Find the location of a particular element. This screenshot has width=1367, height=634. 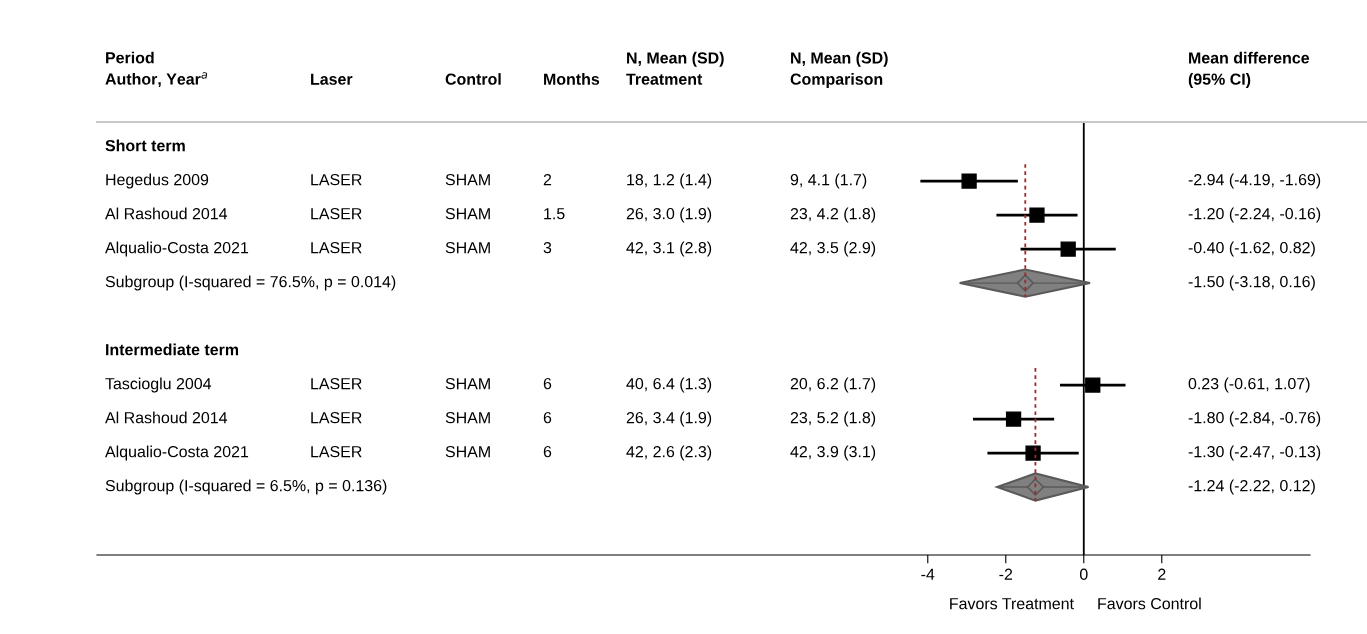

text: Control is located at coordinates (473, 79).